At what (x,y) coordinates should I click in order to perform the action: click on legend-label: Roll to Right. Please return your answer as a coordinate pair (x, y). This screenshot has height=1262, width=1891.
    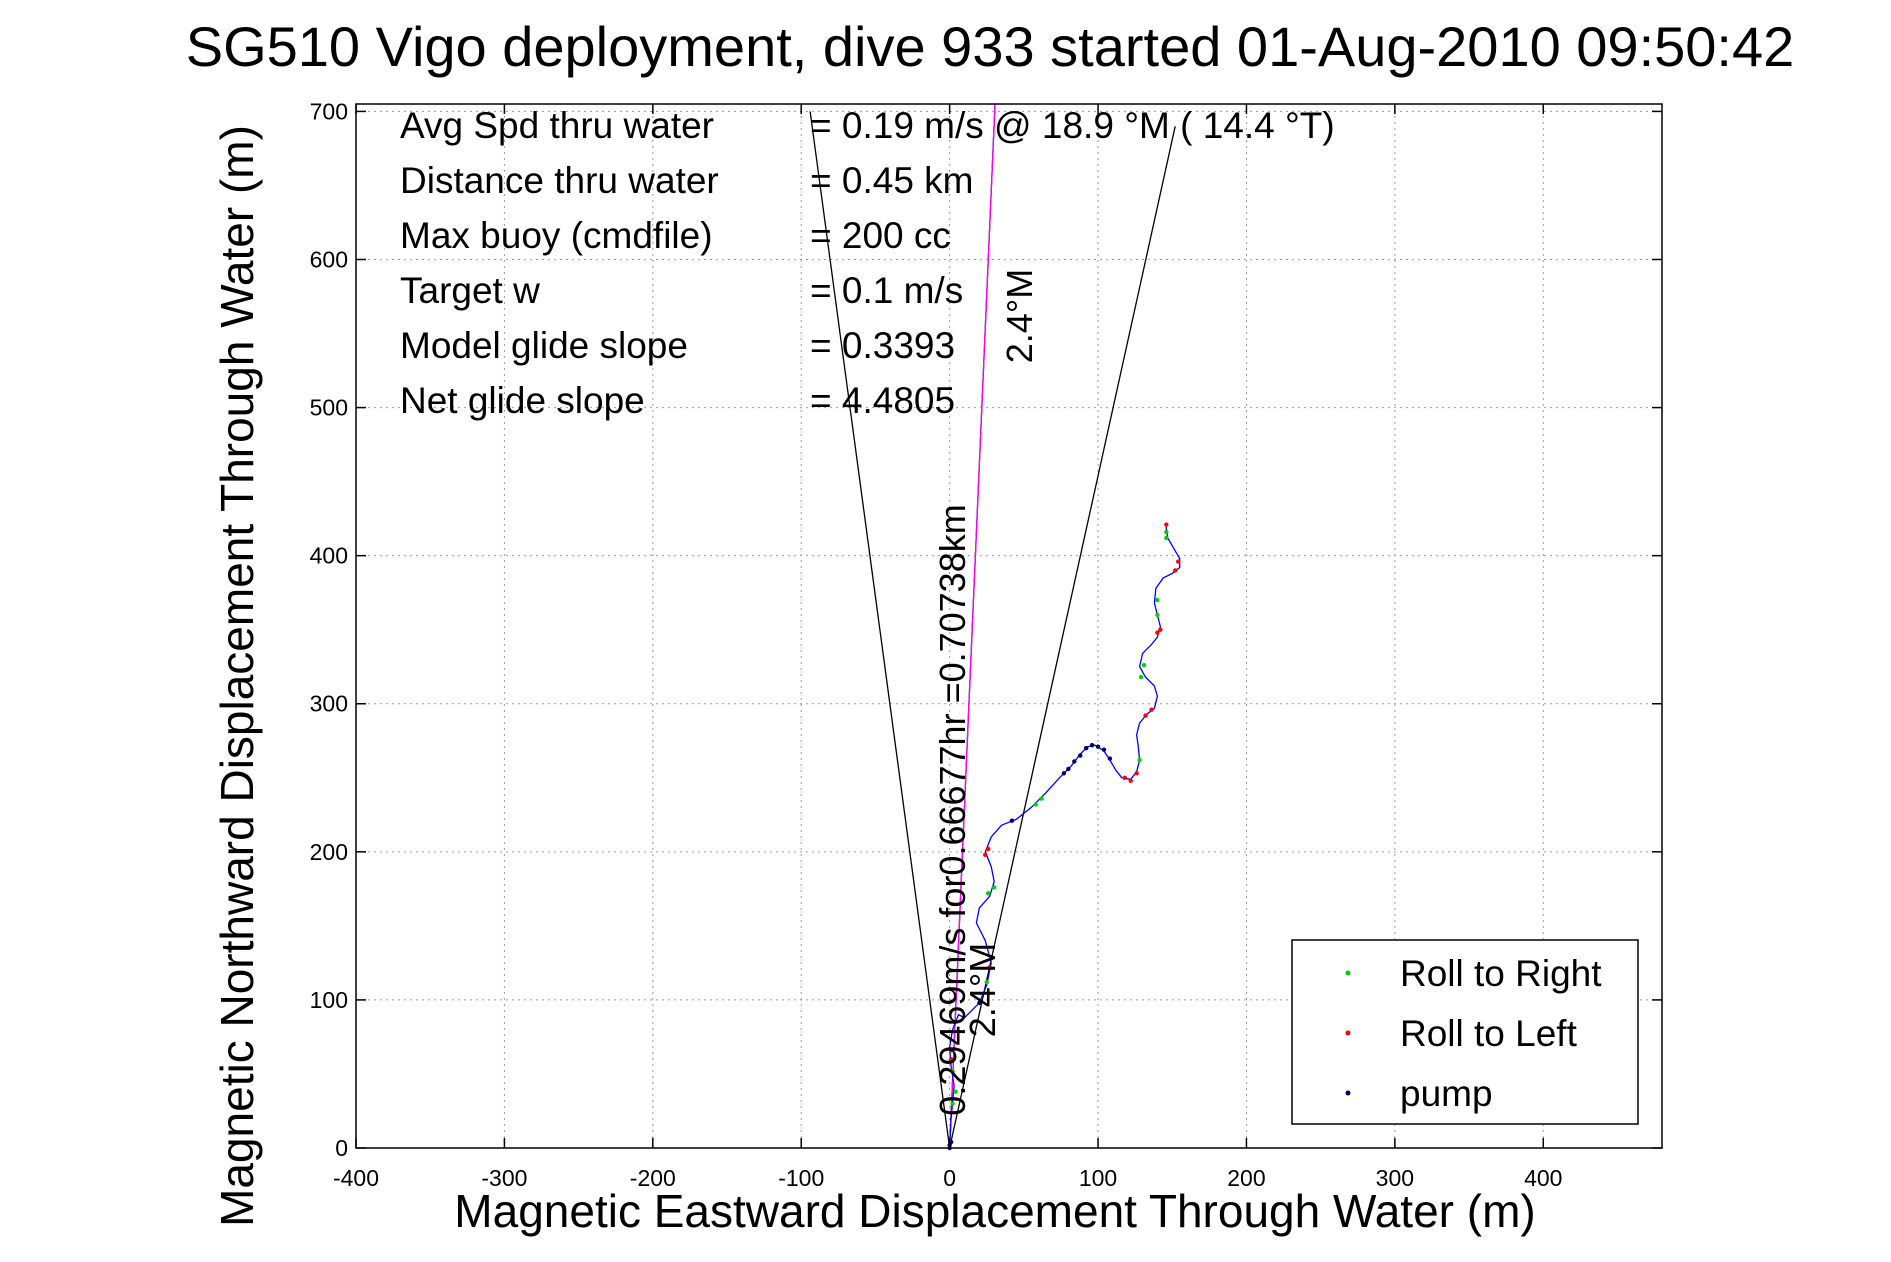
    Looking at the image, I should click on (1501, 973).